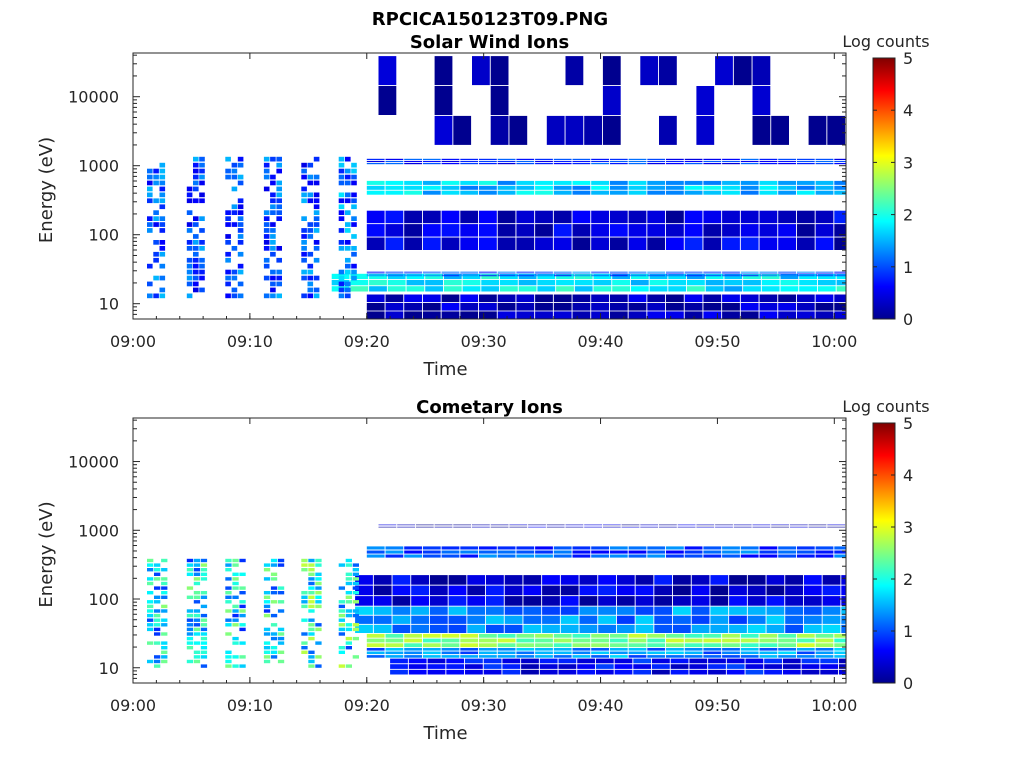 The width and height of the screenshot is (1024, 768). I want to click on y-axis-label: Energy (eV), so click(46, 190).